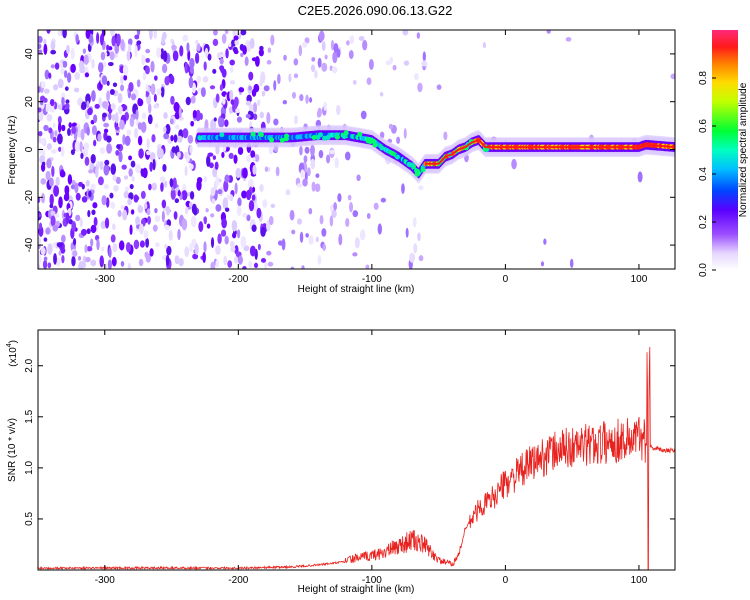  Describe the element at coordinates (29, 102) in the screenshot. I see `y-tick-label: 20` at that location.